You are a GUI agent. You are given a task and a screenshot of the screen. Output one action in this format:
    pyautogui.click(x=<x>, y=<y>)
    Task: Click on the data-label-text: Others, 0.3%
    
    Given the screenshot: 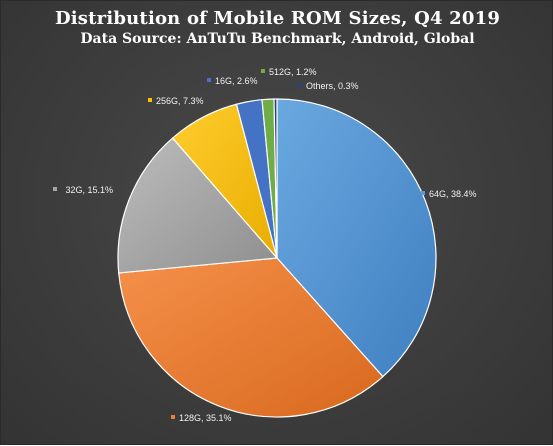 What is the action you would take?
    pyautogui.click(x=332, y=86)
    